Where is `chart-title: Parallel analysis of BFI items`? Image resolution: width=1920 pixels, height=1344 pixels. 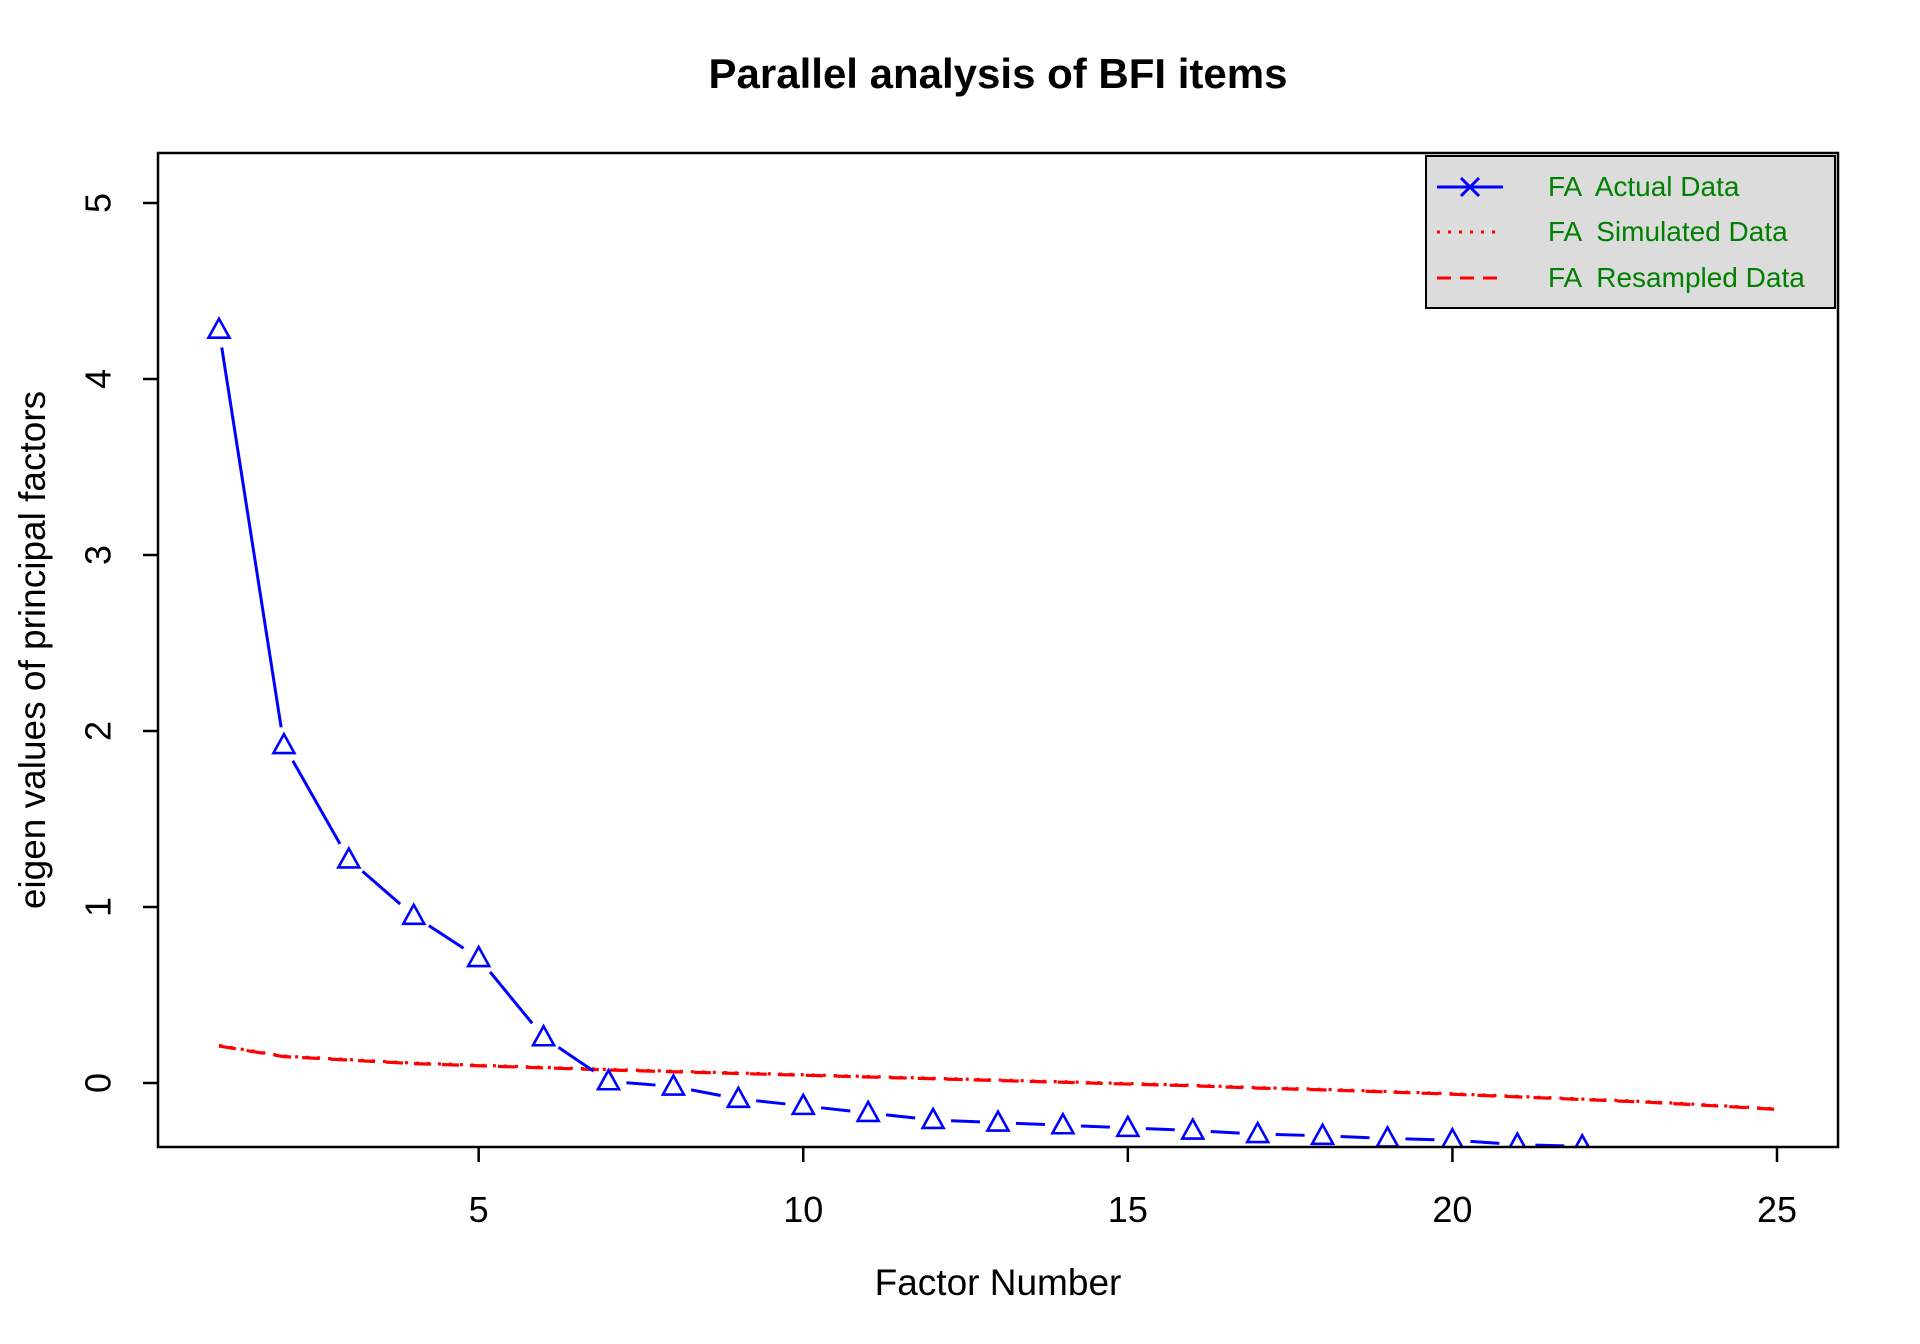 chart-title: Parallel analysis of BFI items is located at coordinates (998, 73).